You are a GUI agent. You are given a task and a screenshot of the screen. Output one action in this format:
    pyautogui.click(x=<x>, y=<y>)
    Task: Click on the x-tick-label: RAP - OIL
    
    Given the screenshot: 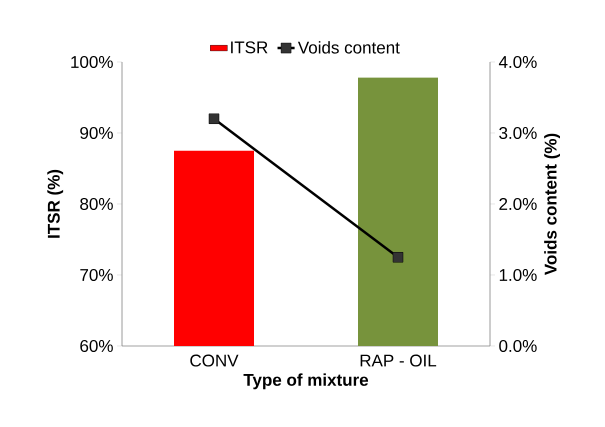 What is the action you would take?
    pyautogui.click(x=398, y=360)
    